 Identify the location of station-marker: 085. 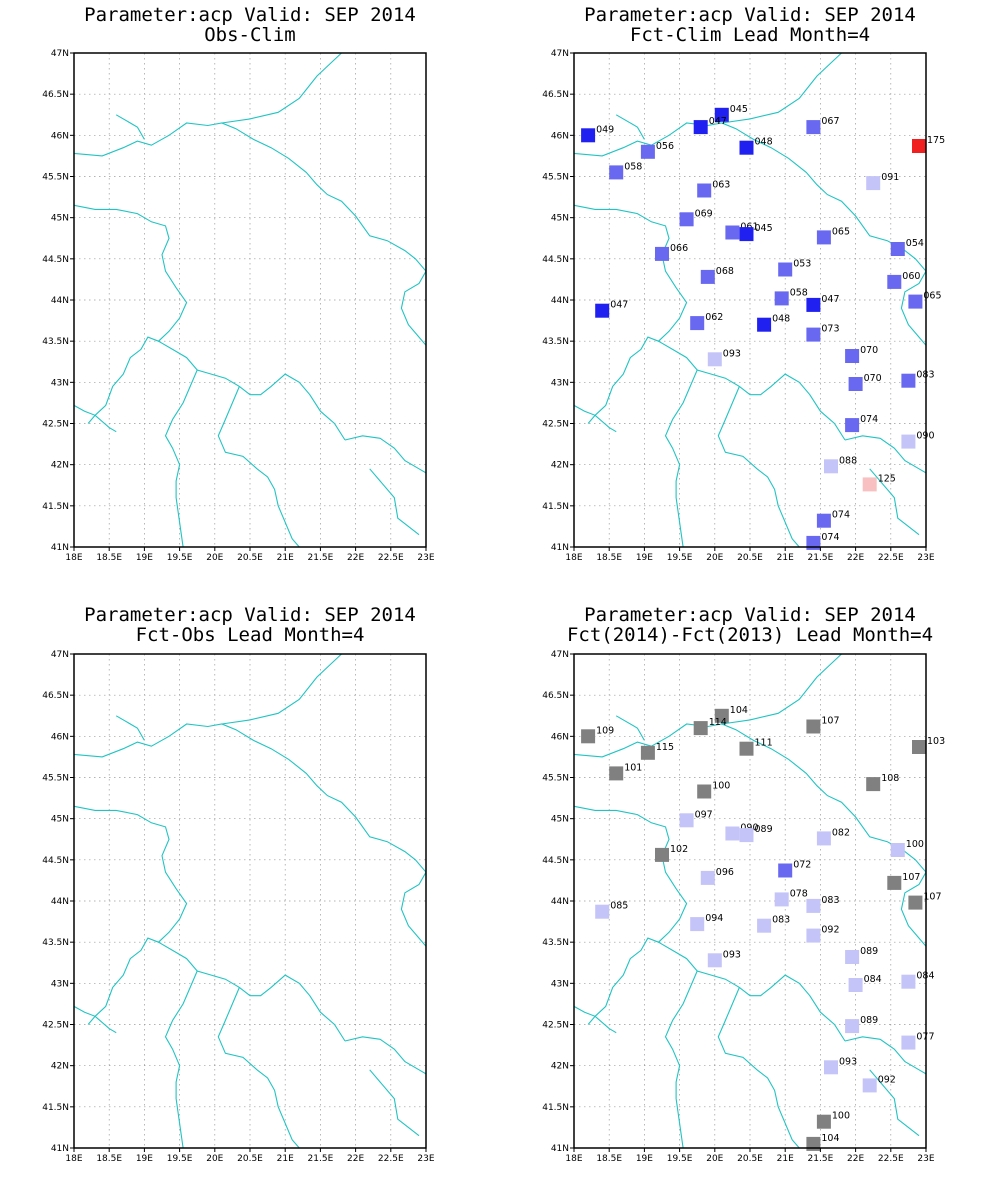
(611, 910).